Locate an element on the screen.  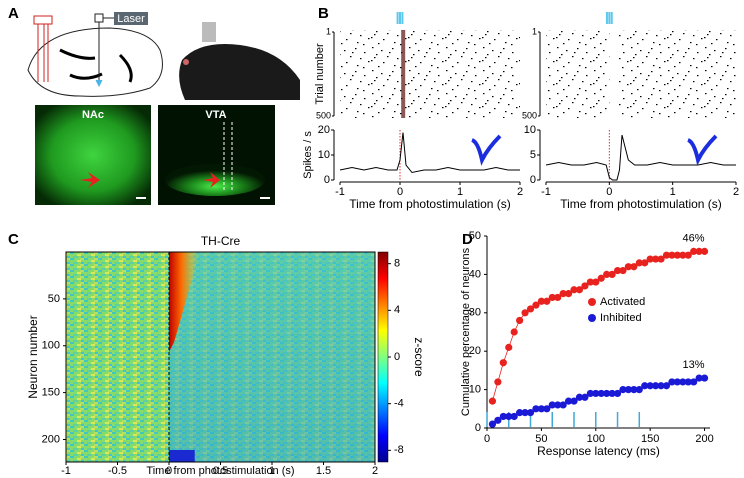
heatmap-inhibited is located at coordinates (182, 456).